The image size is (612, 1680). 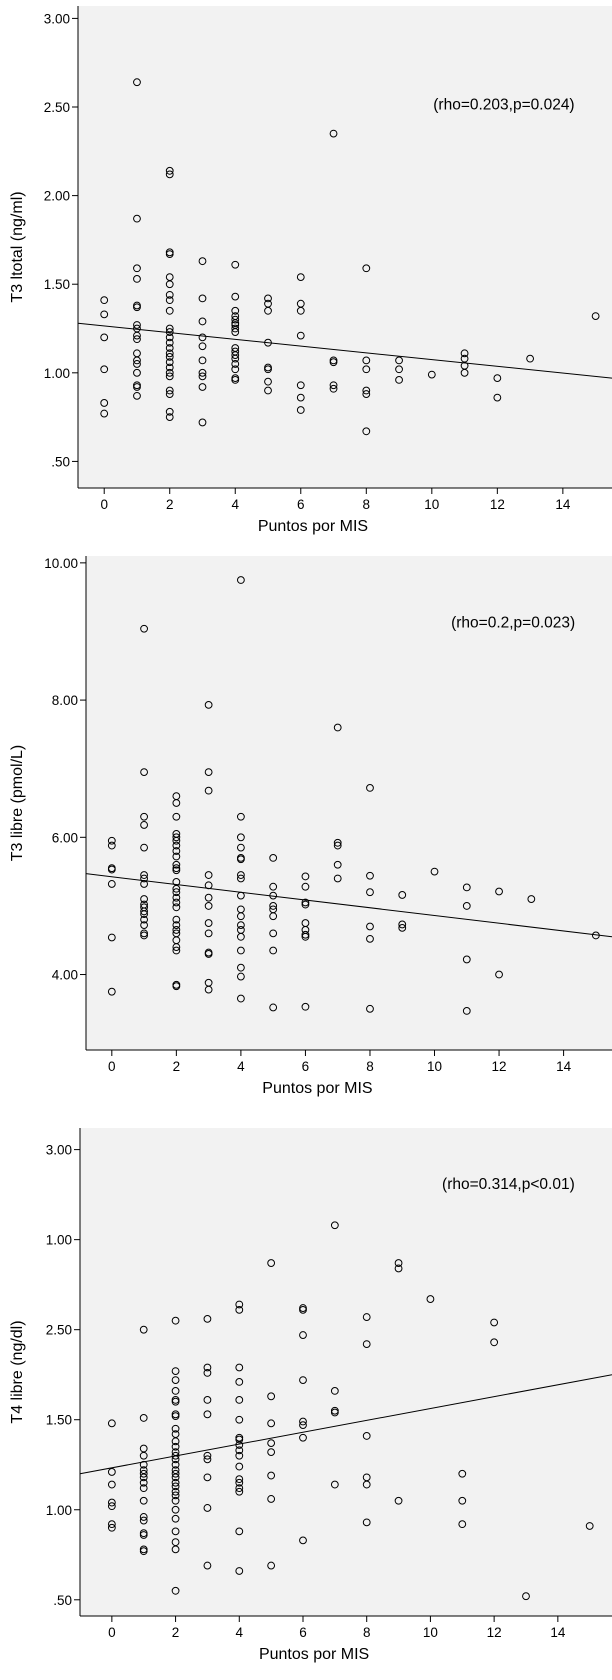 What do you see at coordinates (564, 1066) in the screenshot?
I see `x-tick-label: 14` at bounding box center [564, 1066].